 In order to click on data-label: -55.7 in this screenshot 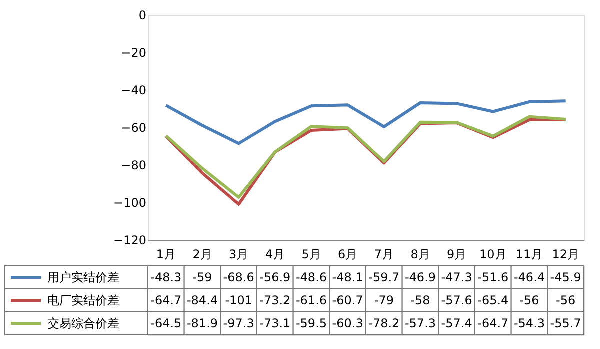, I will do `click(566, 323)`.